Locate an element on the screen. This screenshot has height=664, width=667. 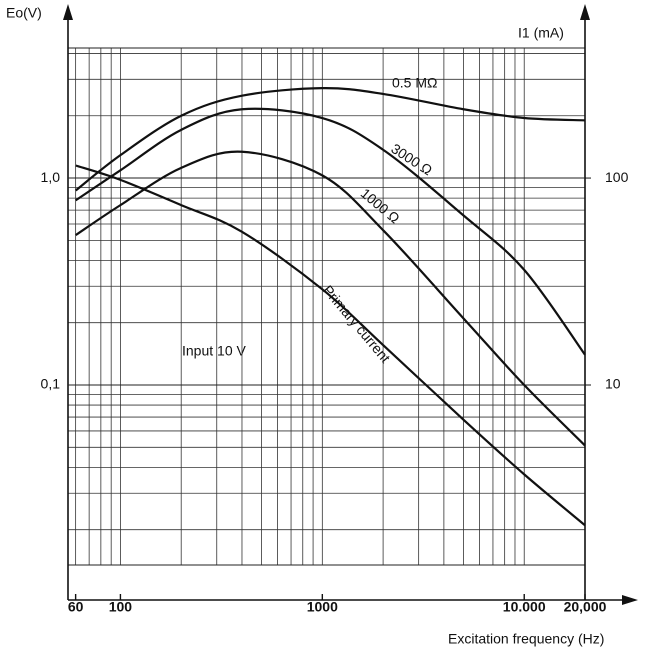
y-tick-label: 0,1 is located at coordinates (51, 384).